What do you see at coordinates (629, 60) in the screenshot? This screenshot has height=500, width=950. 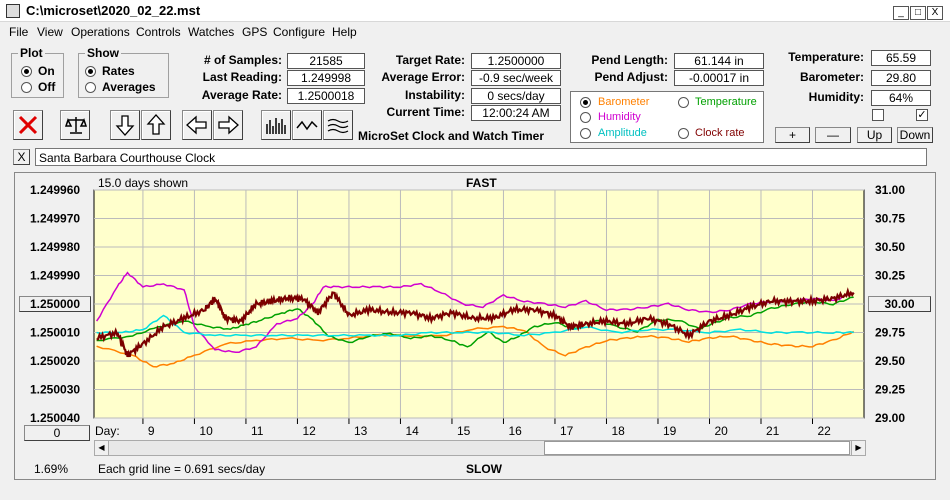 I see `pend-length-label: Pend Length:` at bounding box center [629, 60].